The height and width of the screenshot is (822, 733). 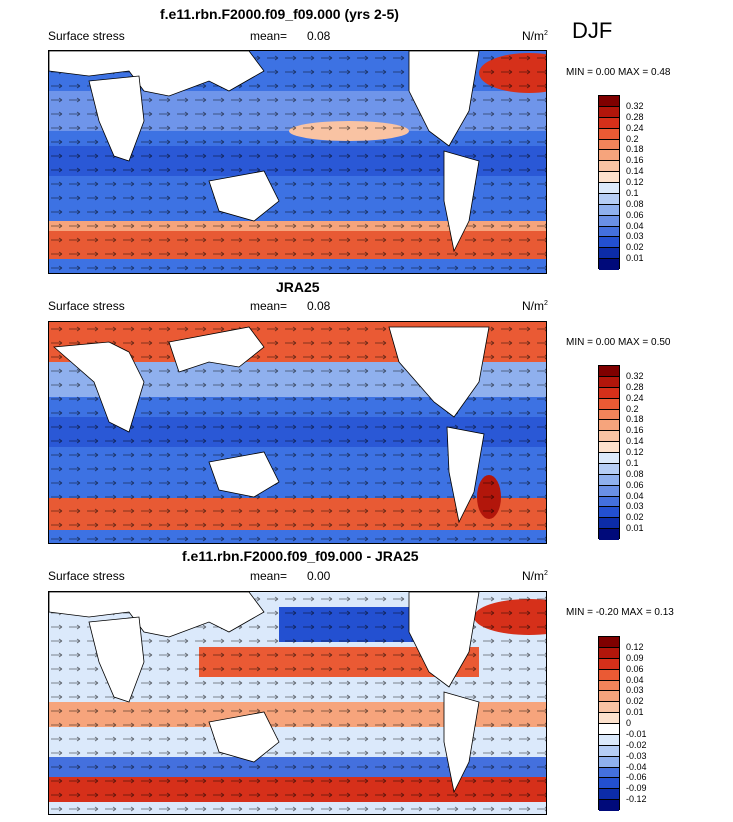 What do you see at coordinates (279, 14) in the screenshot?
I see `panel-1-title: f.e11.rbn.F2000.f09_f09.000 (yrs 2-5)` at bounding box center [279, 14].